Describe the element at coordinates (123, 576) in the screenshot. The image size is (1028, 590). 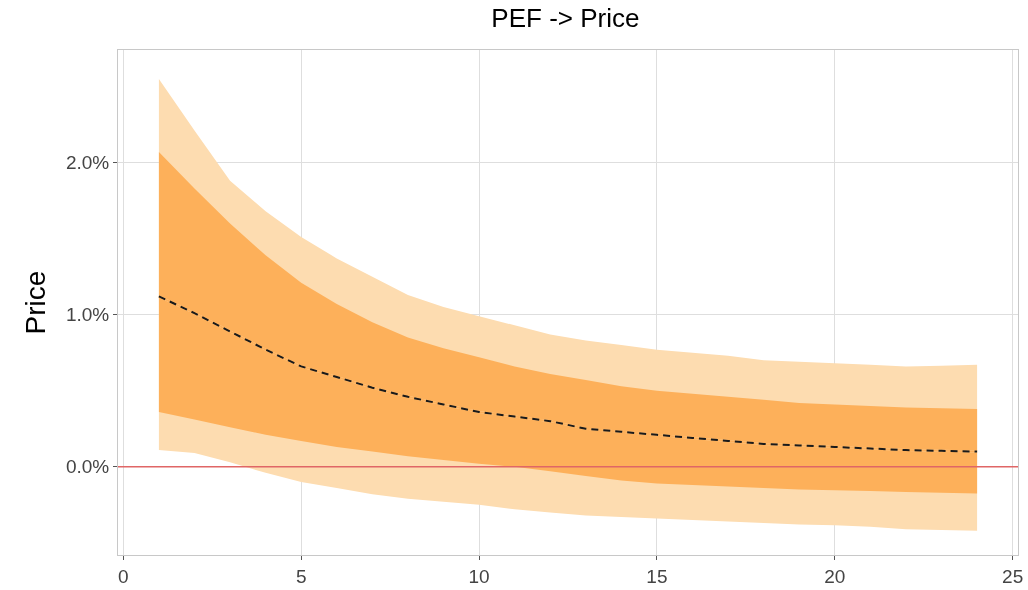
I see `x-tick-label: 0` at that location.